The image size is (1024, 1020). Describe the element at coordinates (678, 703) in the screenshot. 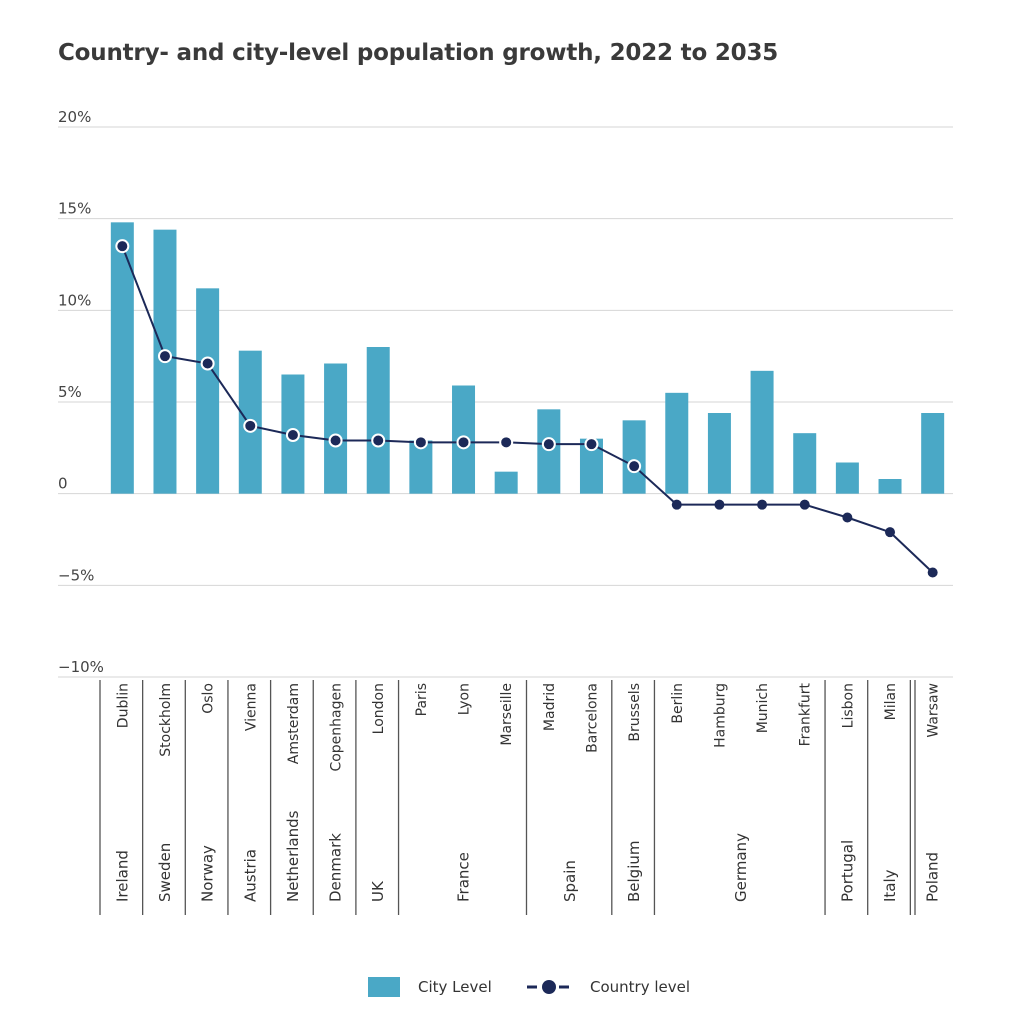

I see `city-label: Berlin` at that location.